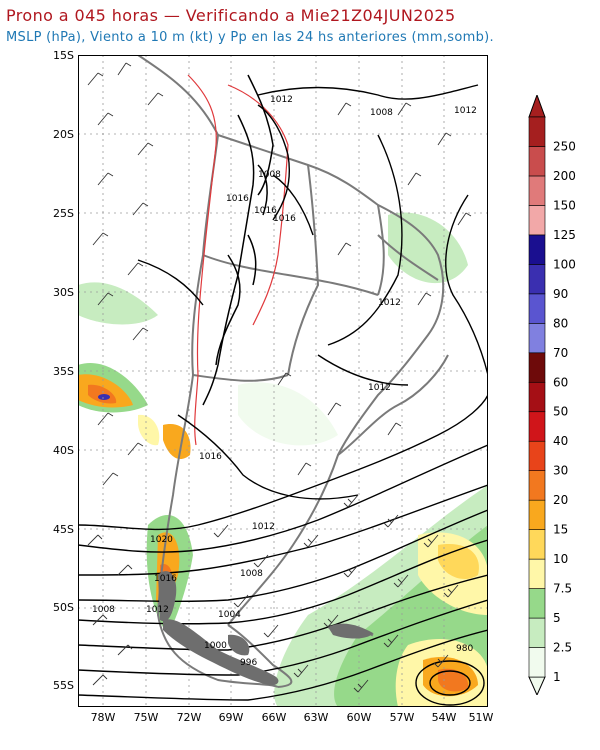  What do you see at coordinates (63, 134) in the screenshot?
I see `lat-label: 20S` at bounding box center [63, 134].